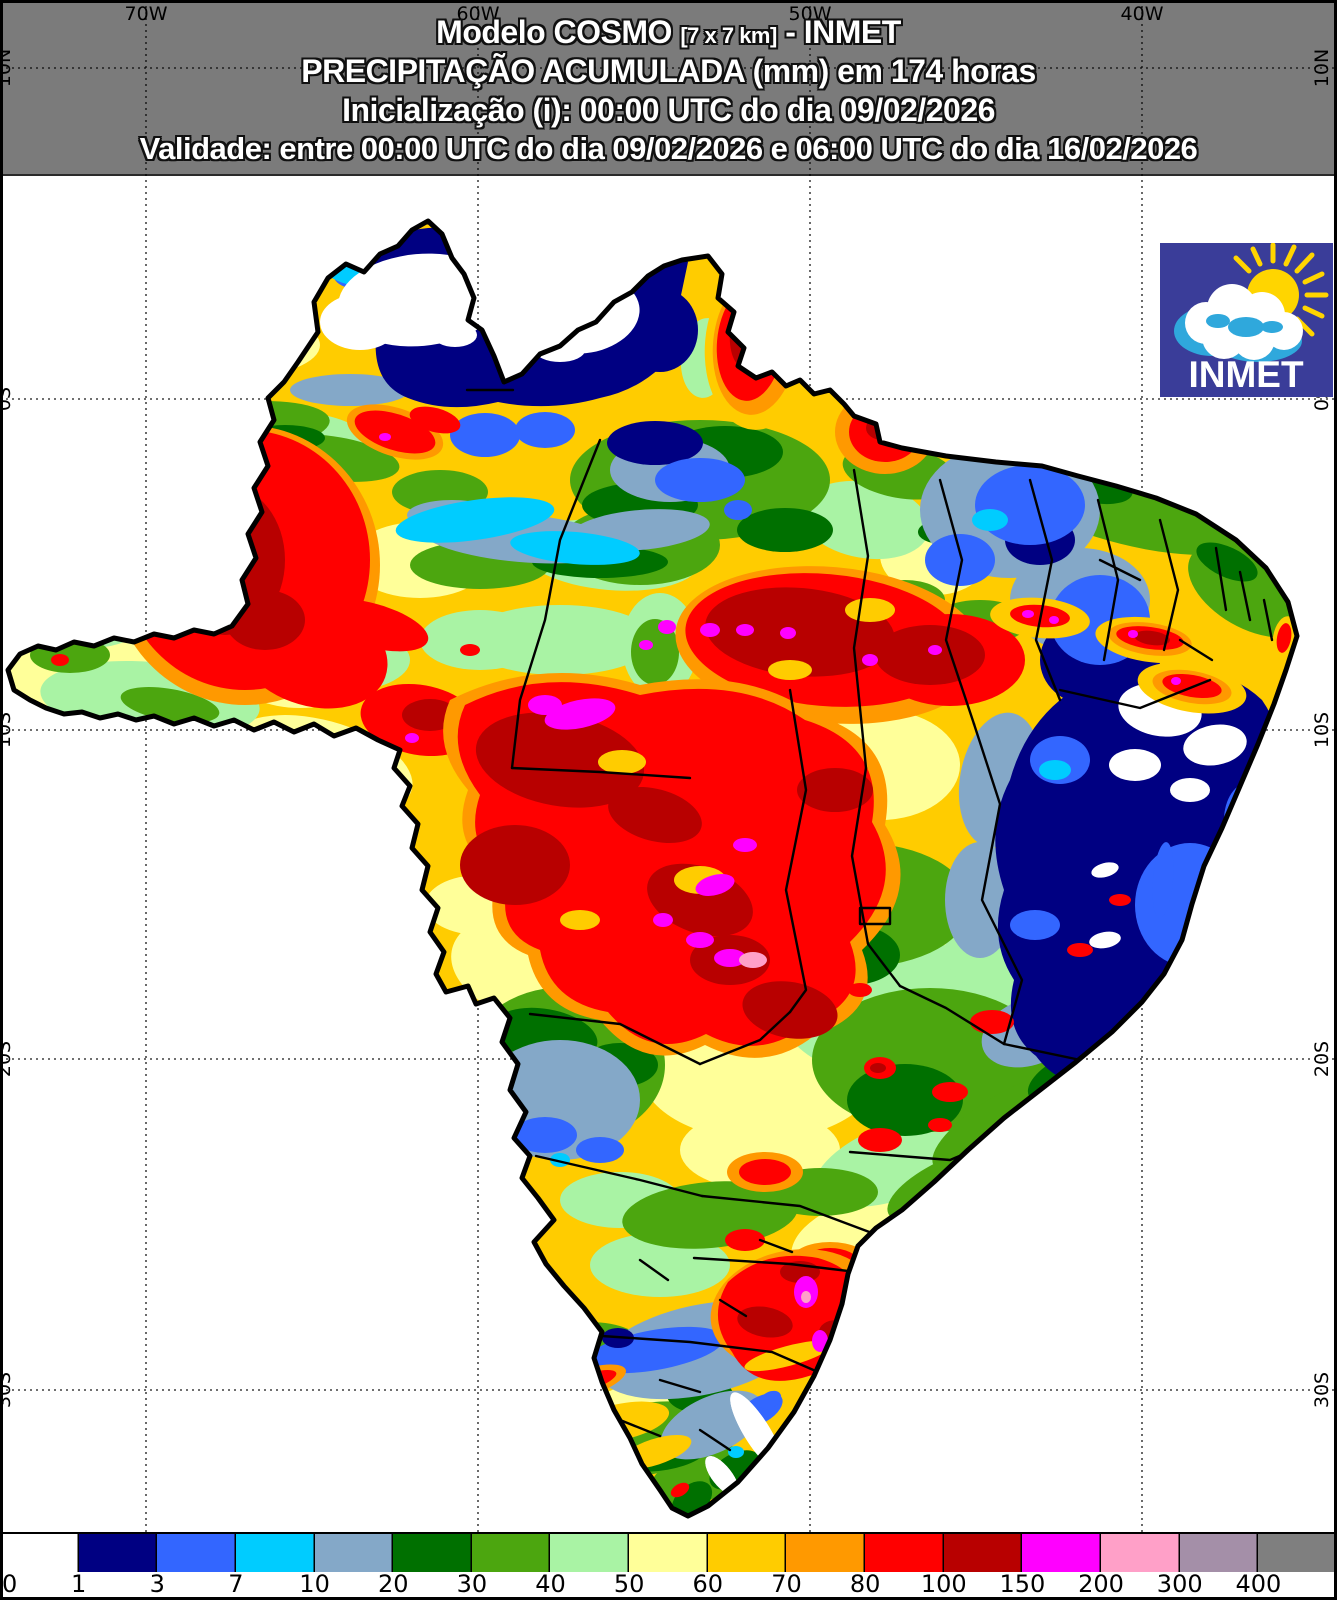 Image resolution: width=1337 pixels, height=1600 pixels. What do you see at coordinates (7, 1059) in the screenshot?
I see `latitude-tick-label-left: 20S` at bounding box center [7, 1059].